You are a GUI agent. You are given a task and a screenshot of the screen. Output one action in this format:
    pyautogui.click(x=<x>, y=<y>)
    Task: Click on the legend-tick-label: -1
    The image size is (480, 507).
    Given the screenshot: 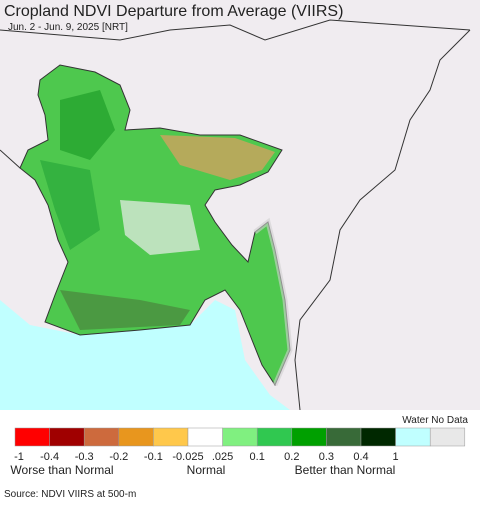 What is the action you would take?
    pyautogui.click(x=19, y=457)
    